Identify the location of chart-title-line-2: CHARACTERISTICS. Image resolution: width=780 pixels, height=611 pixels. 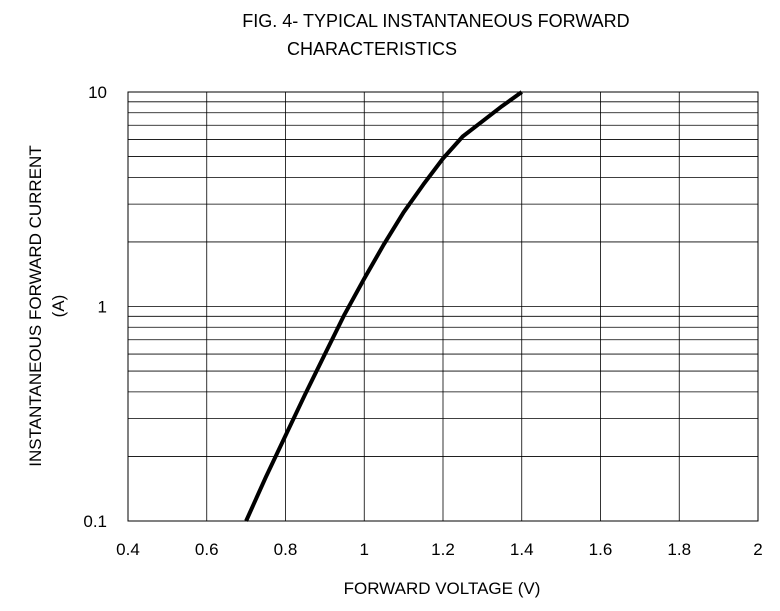
(372, 49).